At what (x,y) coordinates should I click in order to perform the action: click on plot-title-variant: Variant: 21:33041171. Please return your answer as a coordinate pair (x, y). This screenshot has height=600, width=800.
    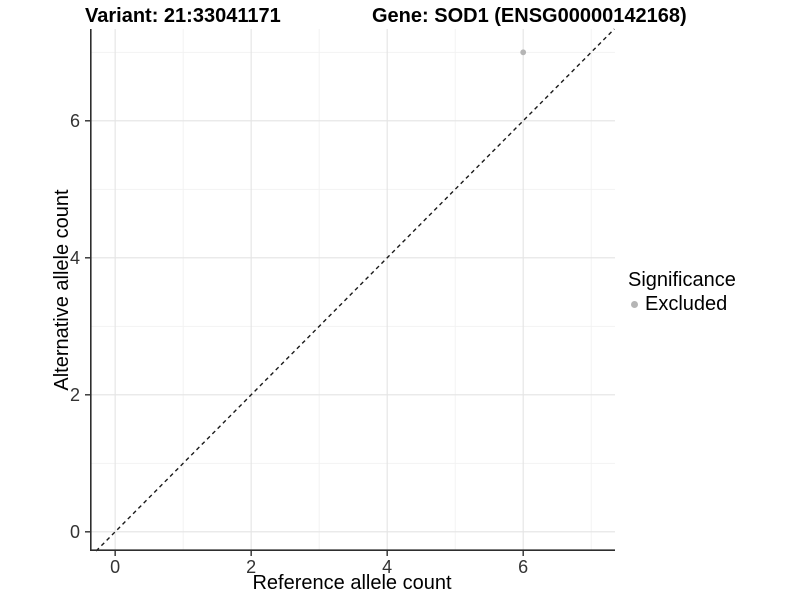
    Looking at the image, I should click on (183, 16).